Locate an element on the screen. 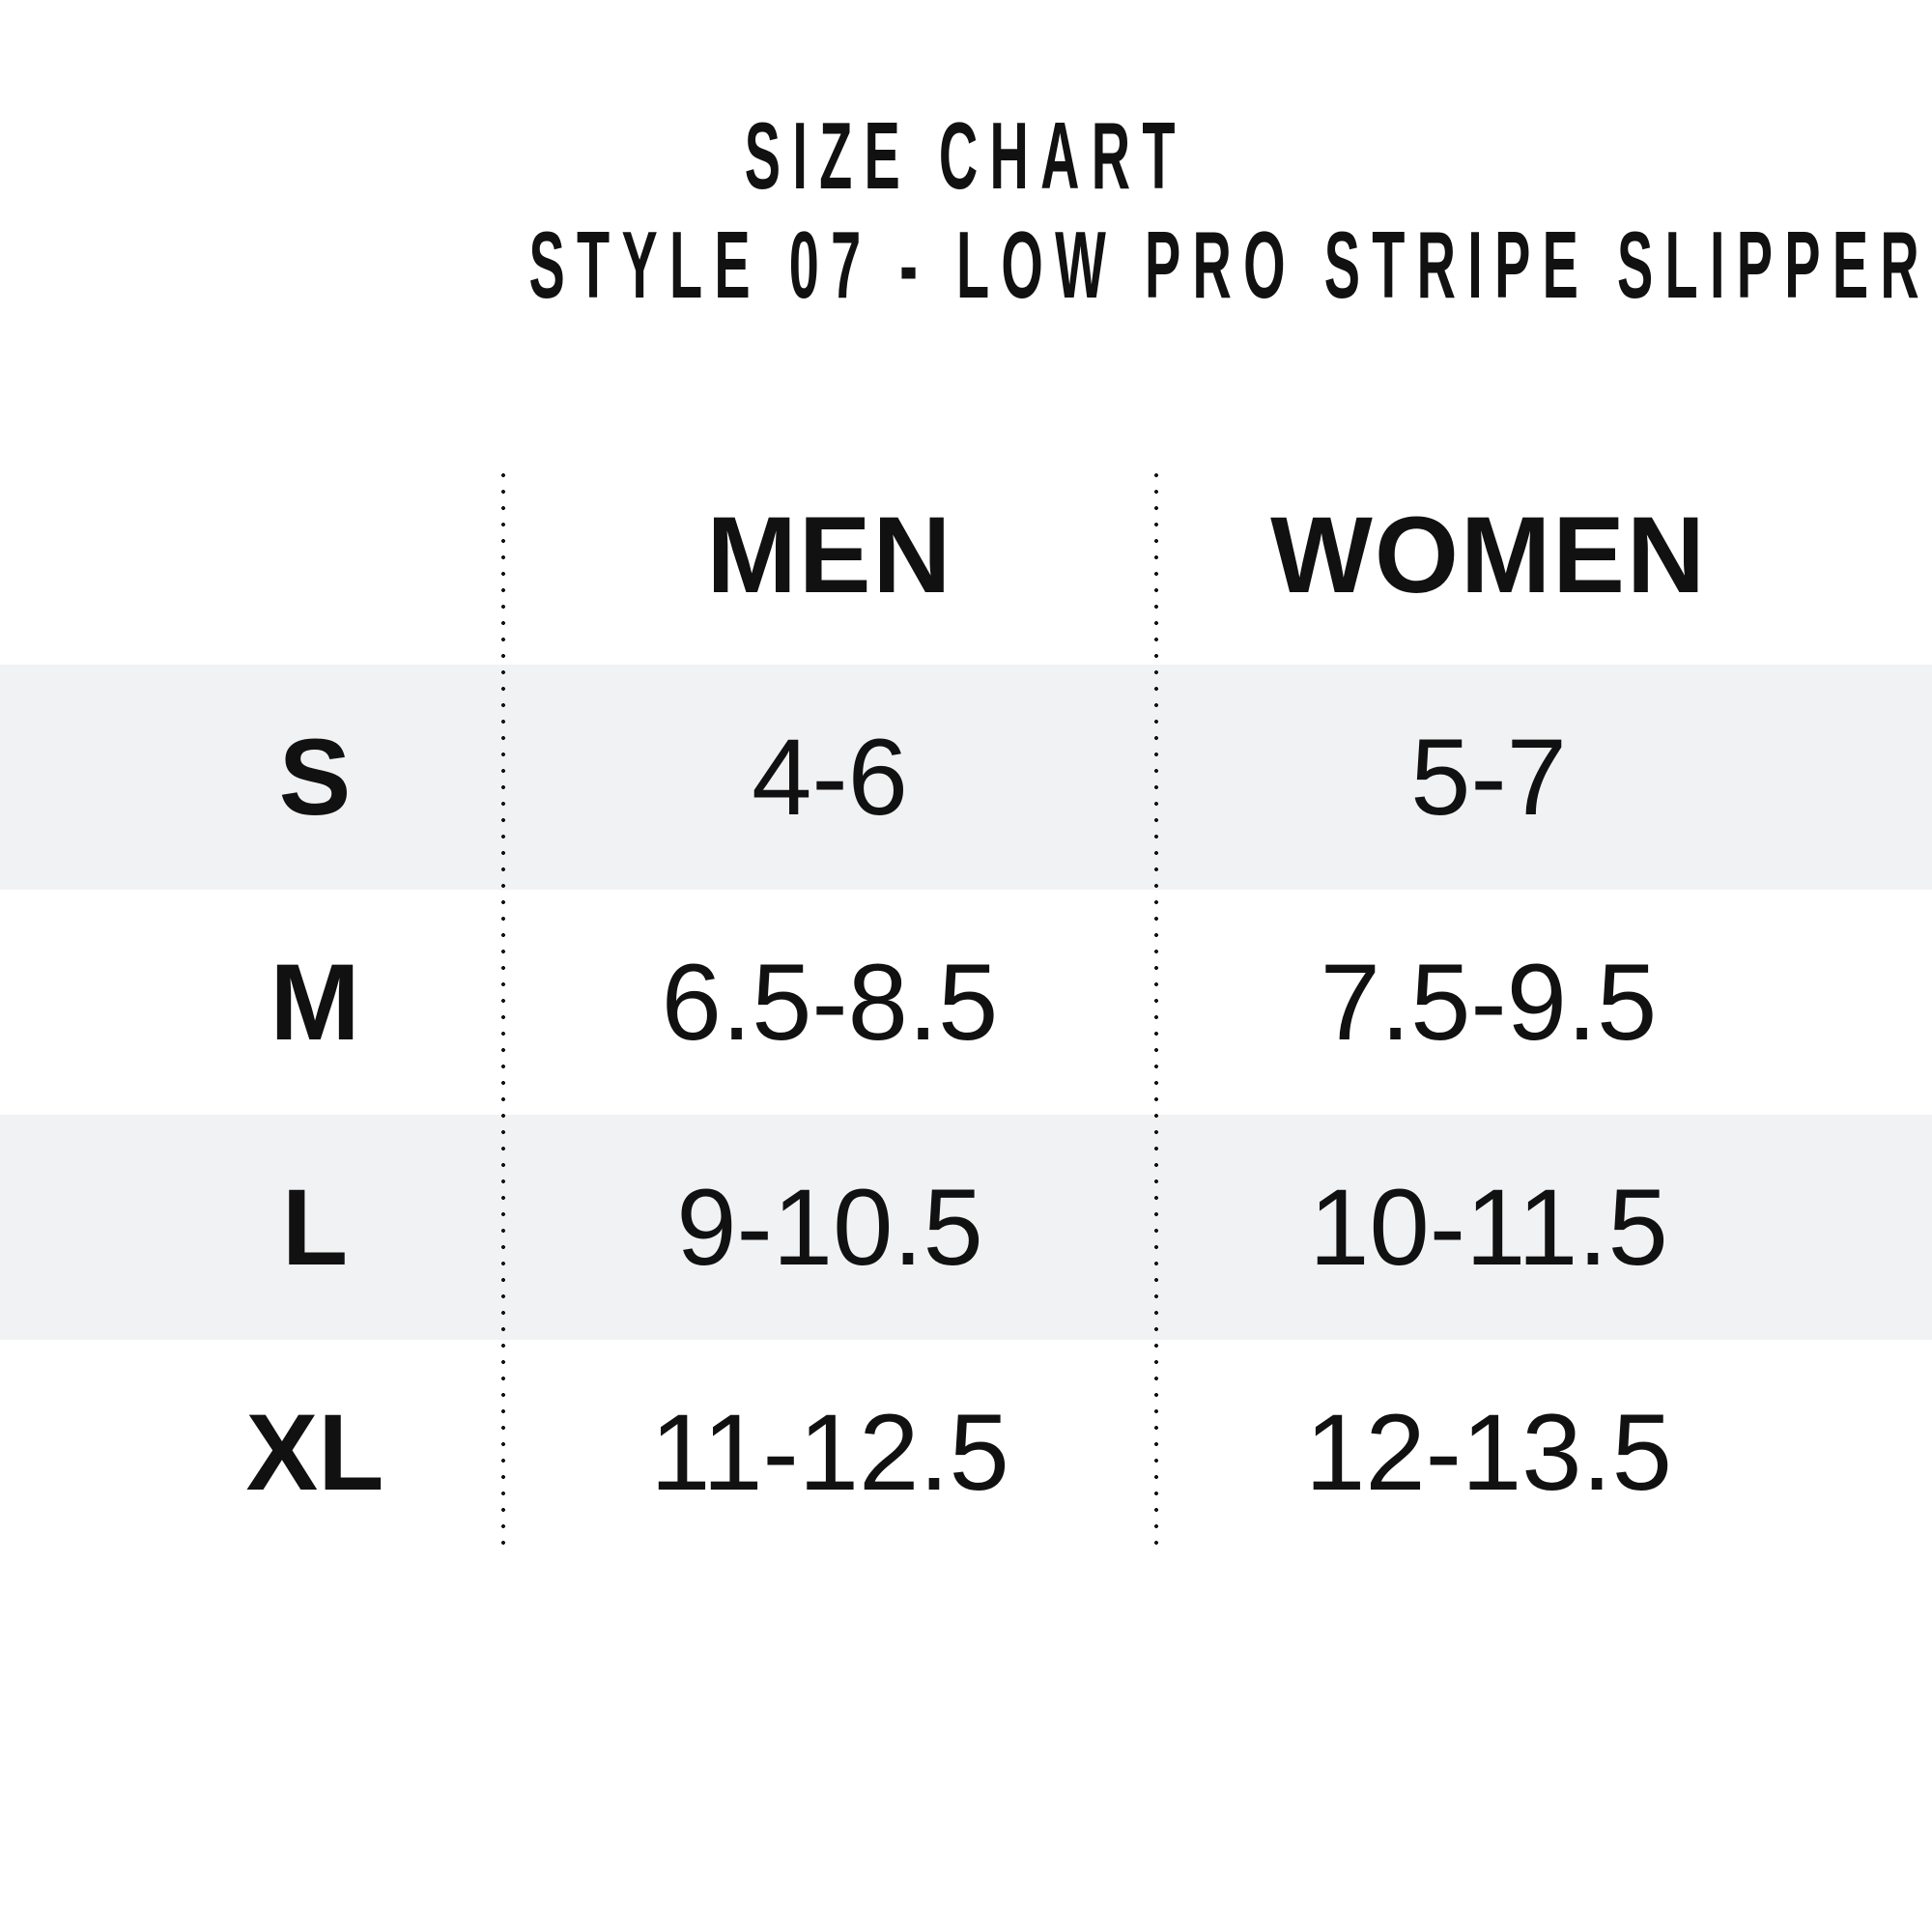  row-label: L is located at coordinates (315, 1227).